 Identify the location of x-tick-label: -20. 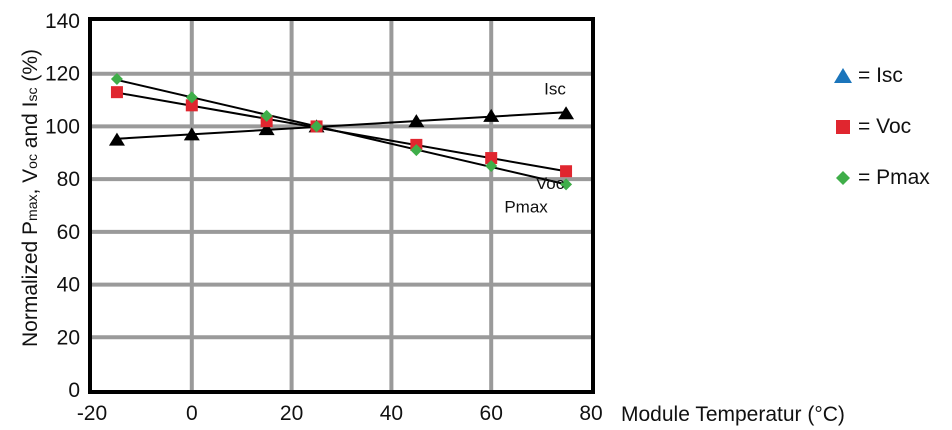
(92, 413).